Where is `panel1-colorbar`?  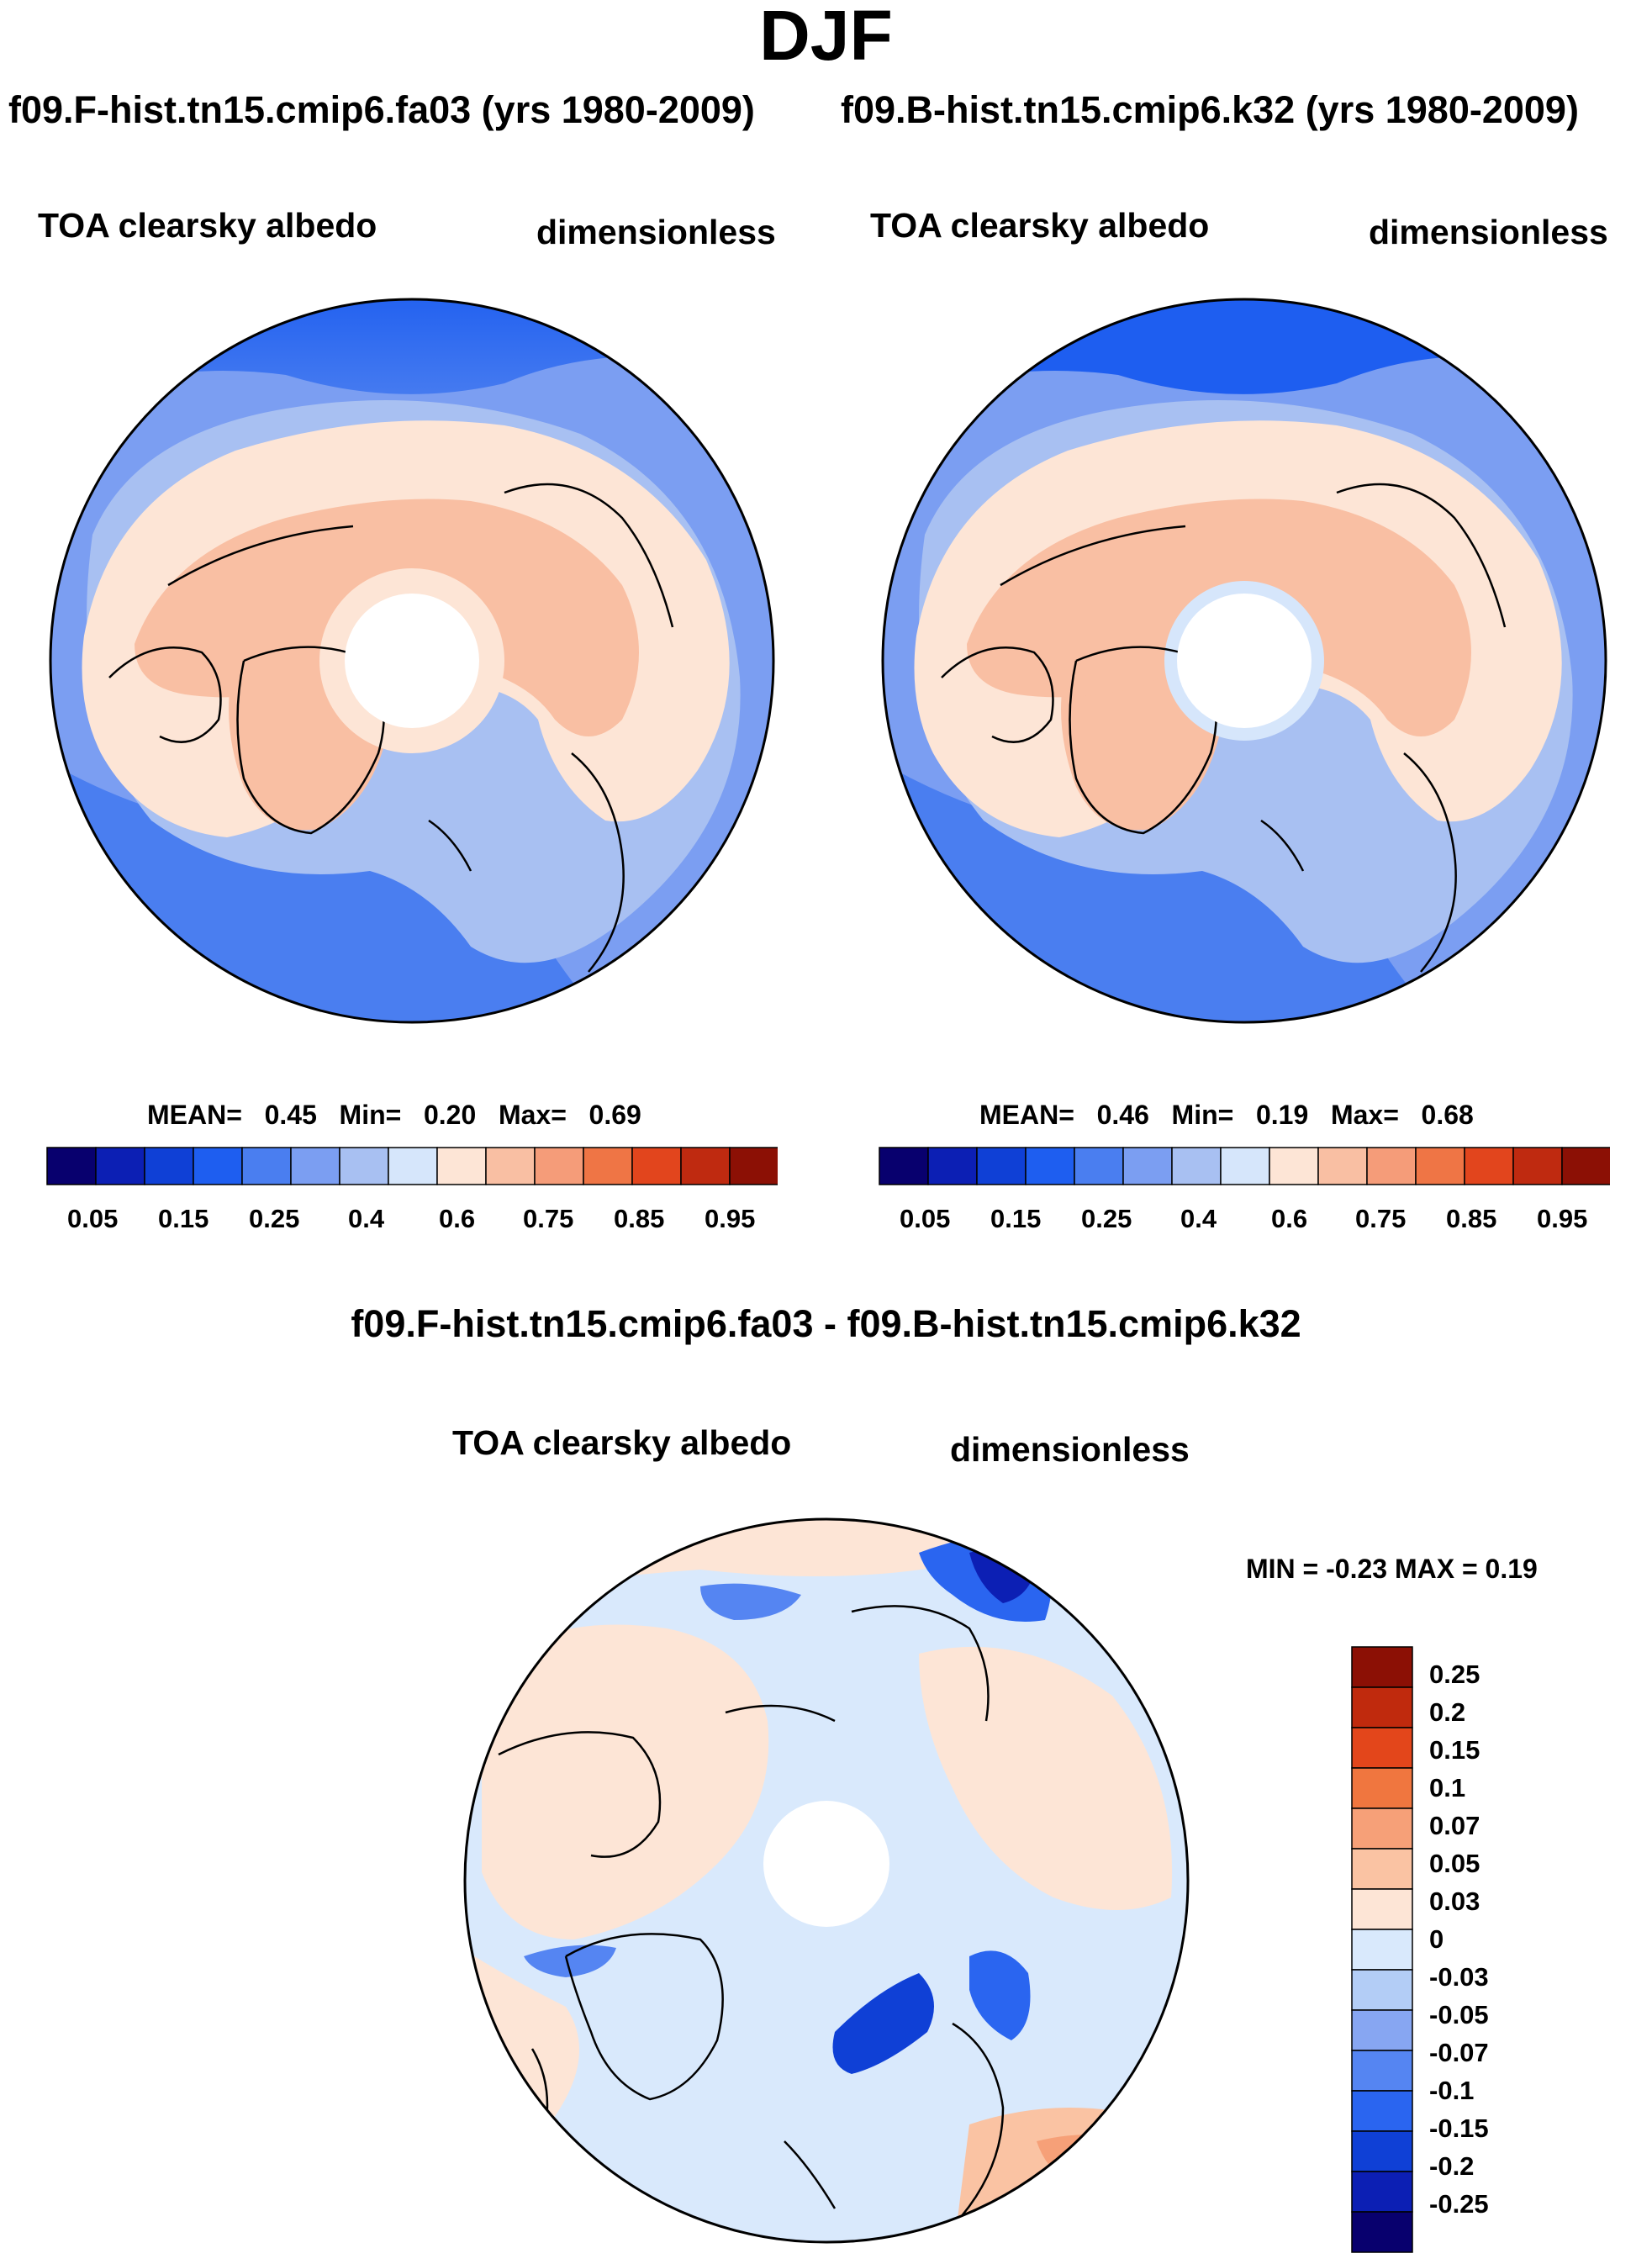 panel1-colorbar is located at coordinates (412, 1166).